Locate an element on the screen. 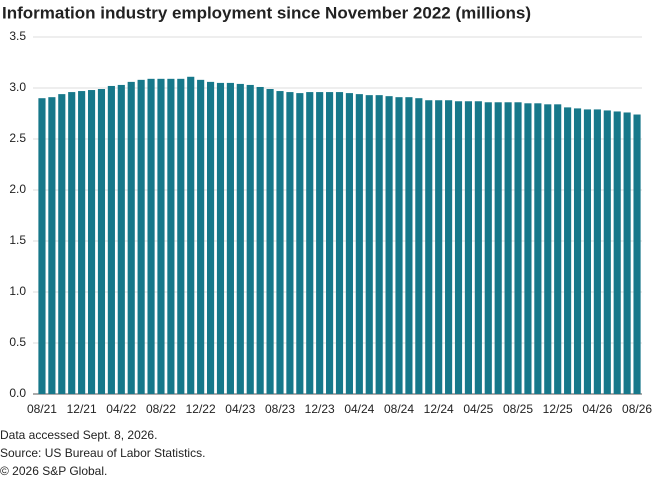 This screenshot has width=662, height=480. y-tick-label: 2.5 is located at coordinates (17, 138).